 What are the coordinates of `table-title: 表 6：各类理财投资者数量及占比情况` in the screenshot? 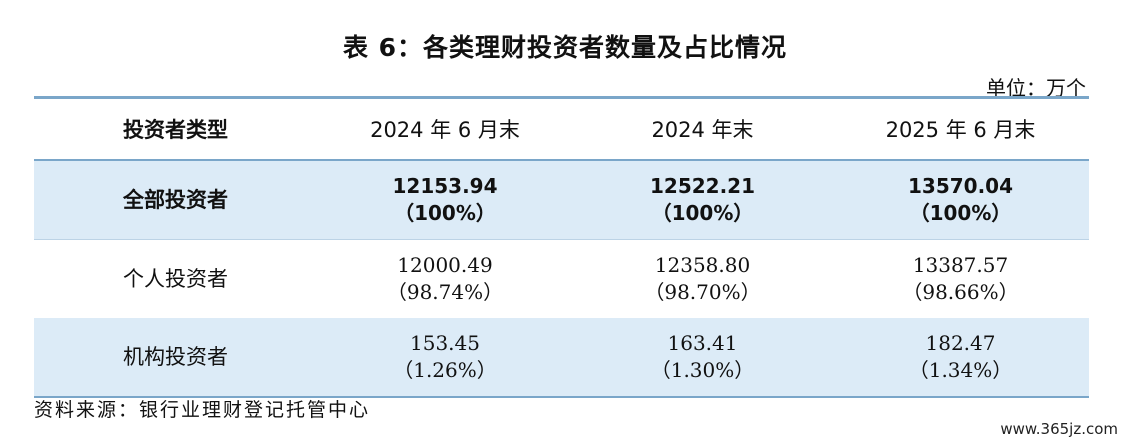 It's located at (565, 47).